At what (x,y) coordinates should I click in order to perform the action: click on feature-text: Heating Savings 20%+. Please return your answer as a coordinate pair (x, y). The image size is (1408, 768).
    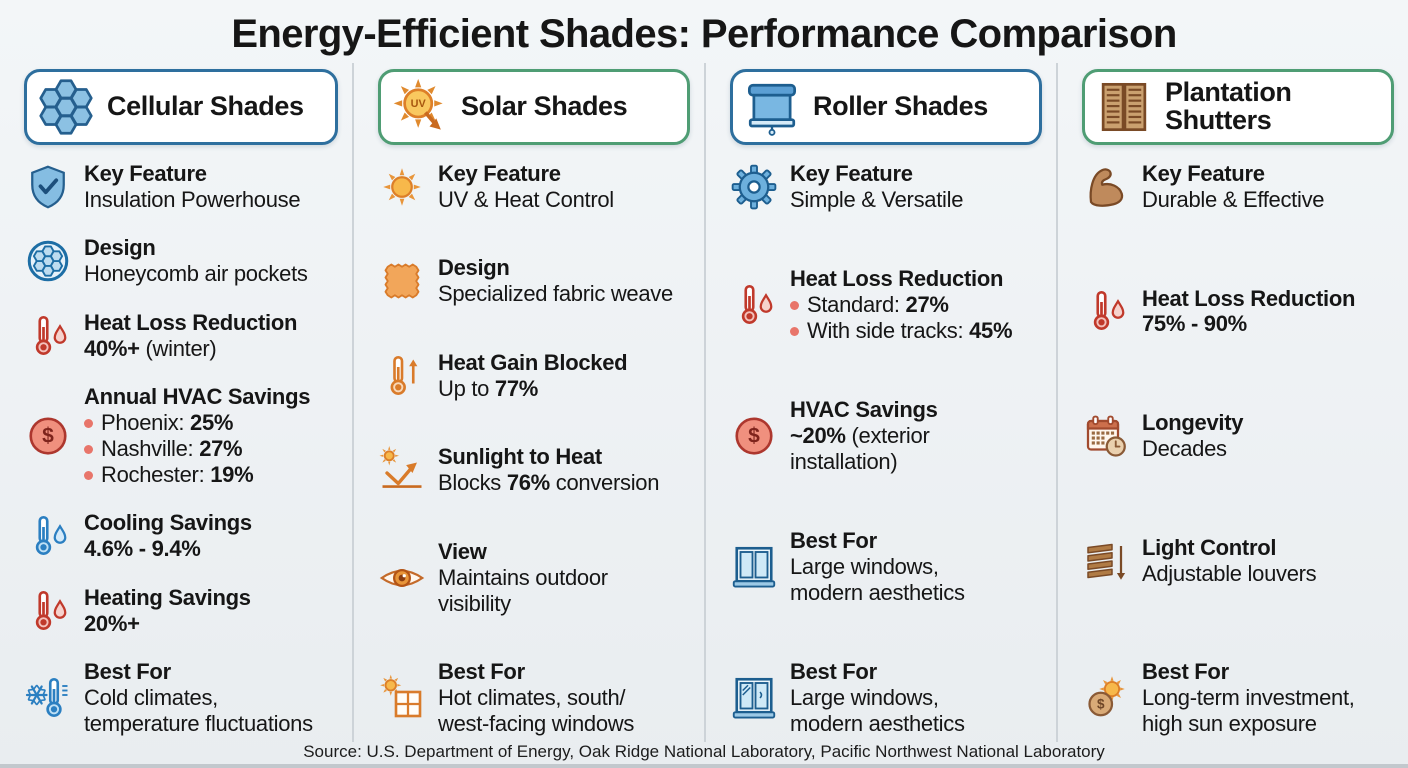
    Looking at the image, I should click on (167, 611).